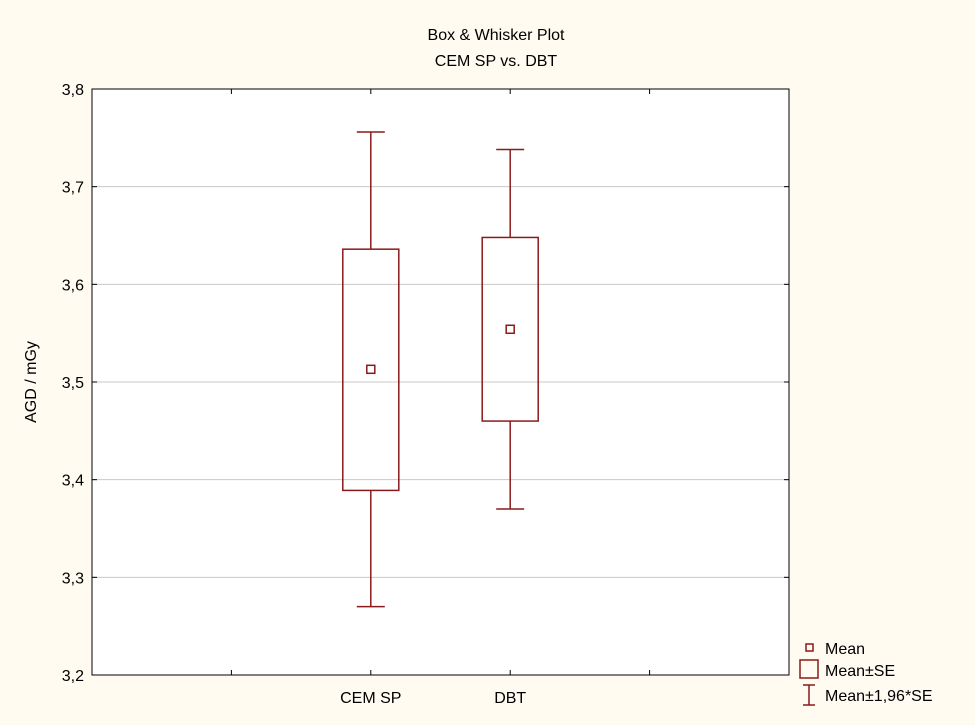 The height and width of the screenshot is (725, 975). I want to click on y-axis-label: AGD / mGy, so click(31, 382).